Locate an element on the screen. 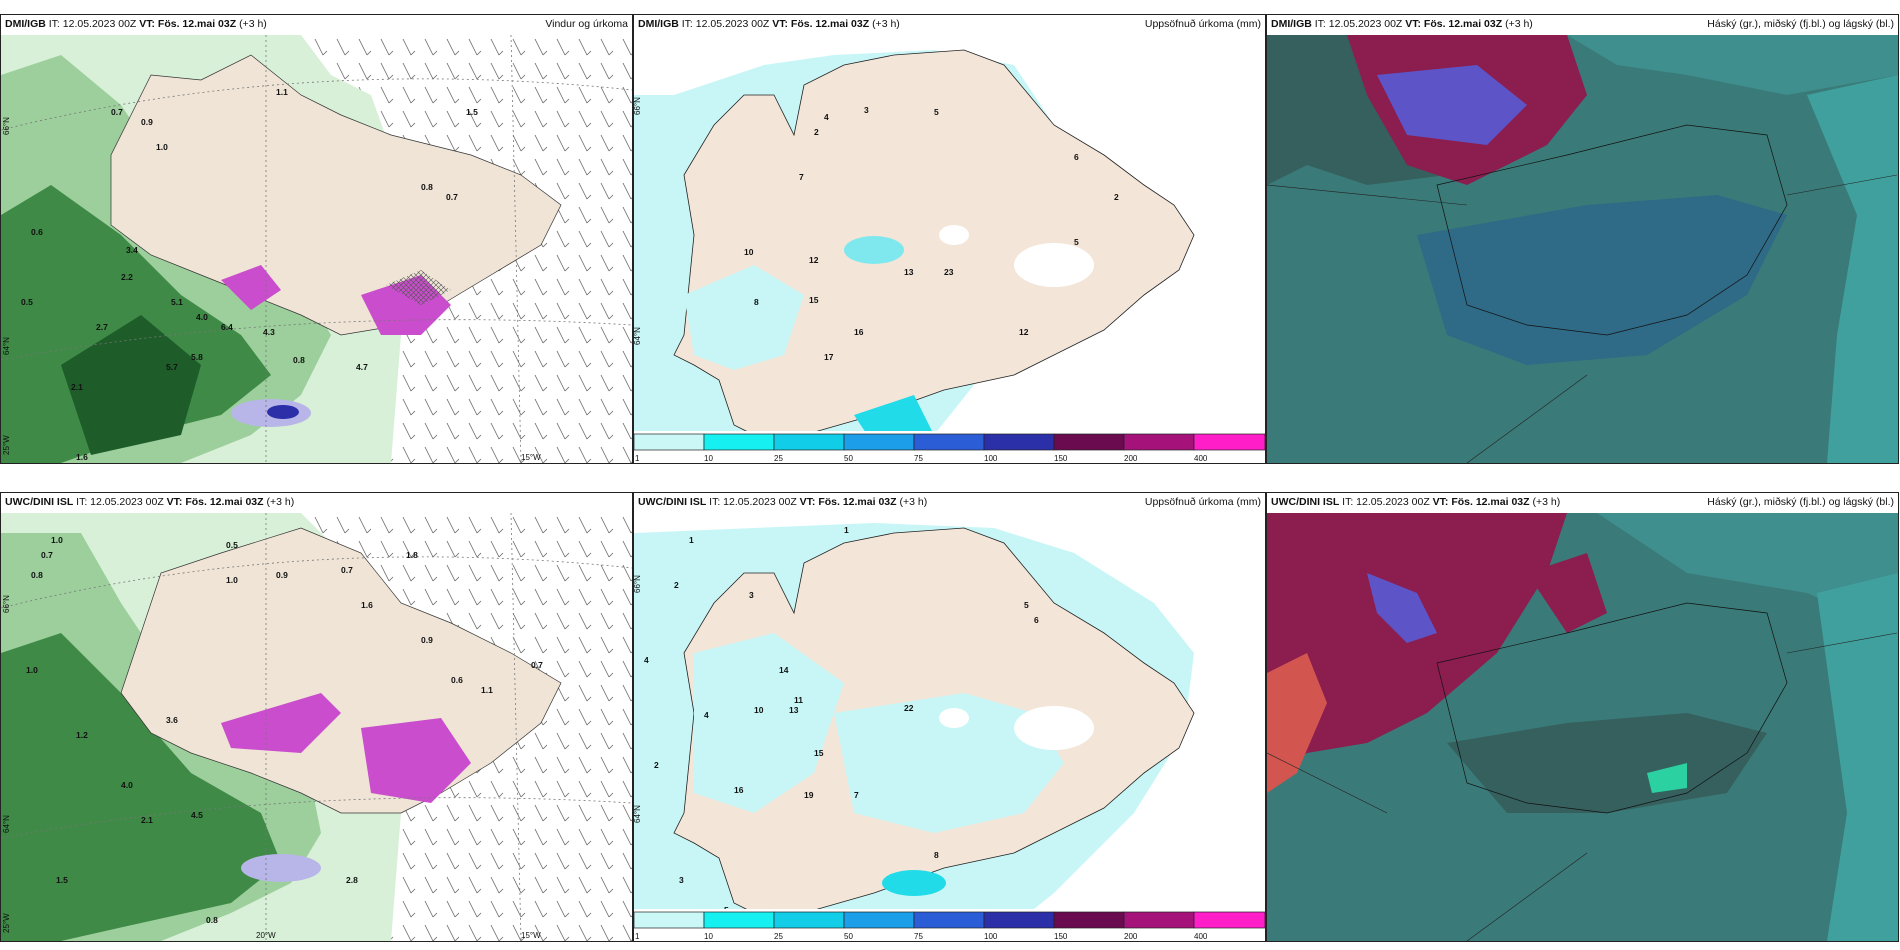  precip-lavender-area is located at coordinates (281, 868).